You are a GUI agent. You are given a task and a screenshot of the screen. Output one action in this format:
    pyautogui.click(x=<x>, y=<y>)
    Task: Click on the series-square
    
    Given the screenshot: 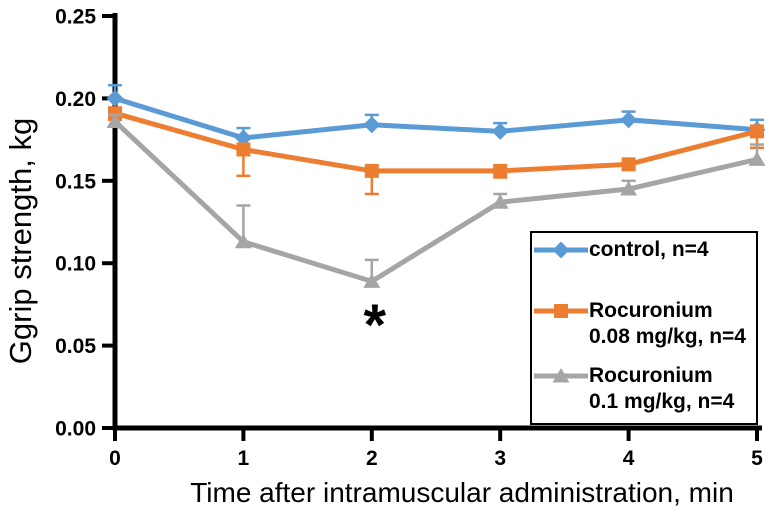 What is the action you would take?
    pyautogui.click(x=436, y=151)
    